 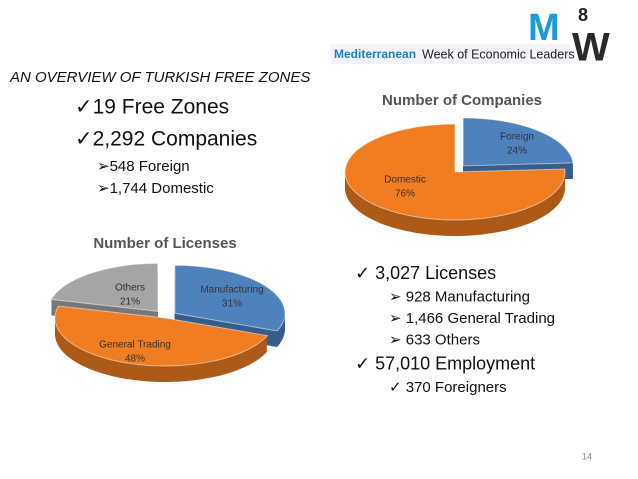 I want to click on sub-bullet: ➢548 Foreign, so click(x=143, y=166).